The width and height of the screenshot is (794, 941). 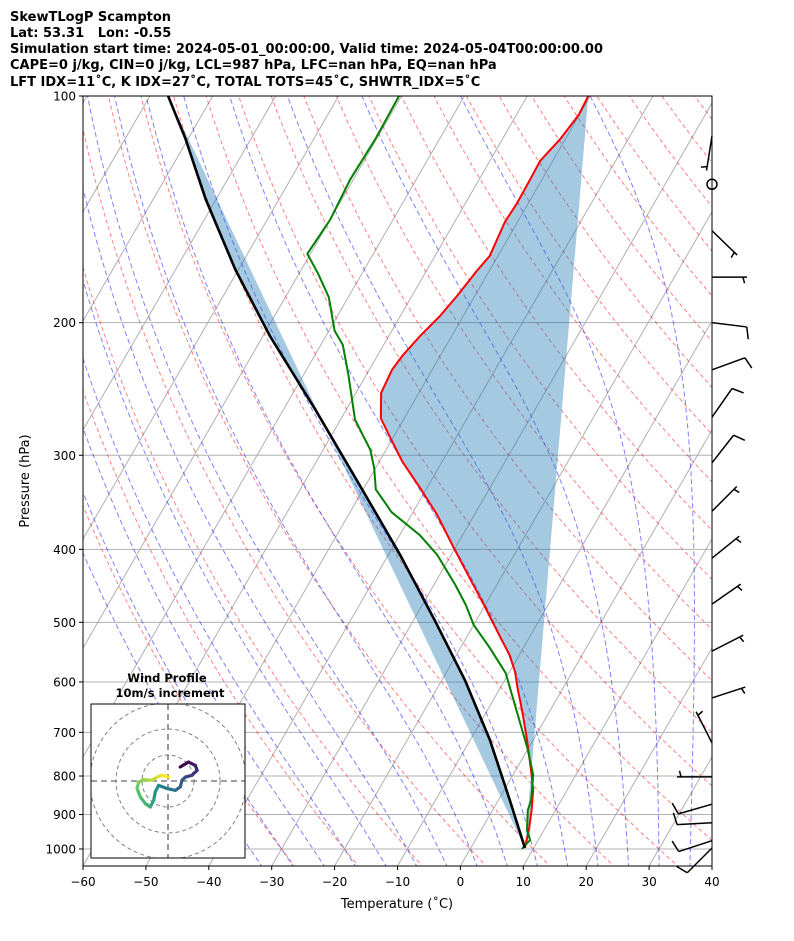 I want to click on y-tick-label: 400, so click(x=64, y=550).